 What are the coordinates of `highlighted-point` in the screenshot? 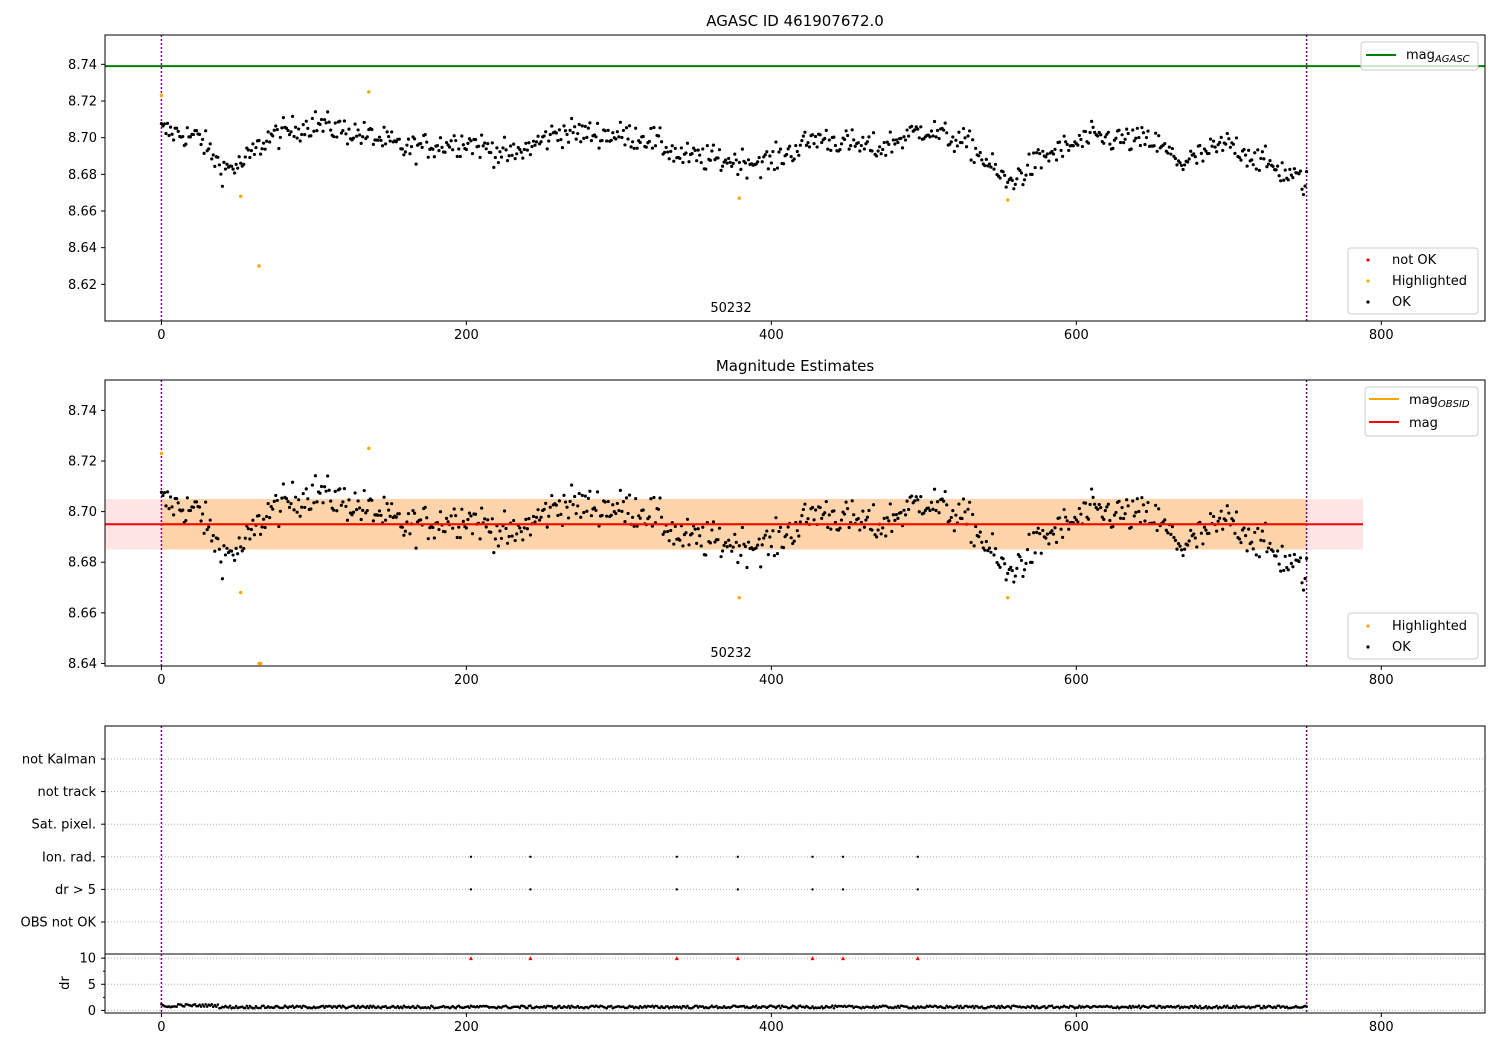 It's located at (161, 453).